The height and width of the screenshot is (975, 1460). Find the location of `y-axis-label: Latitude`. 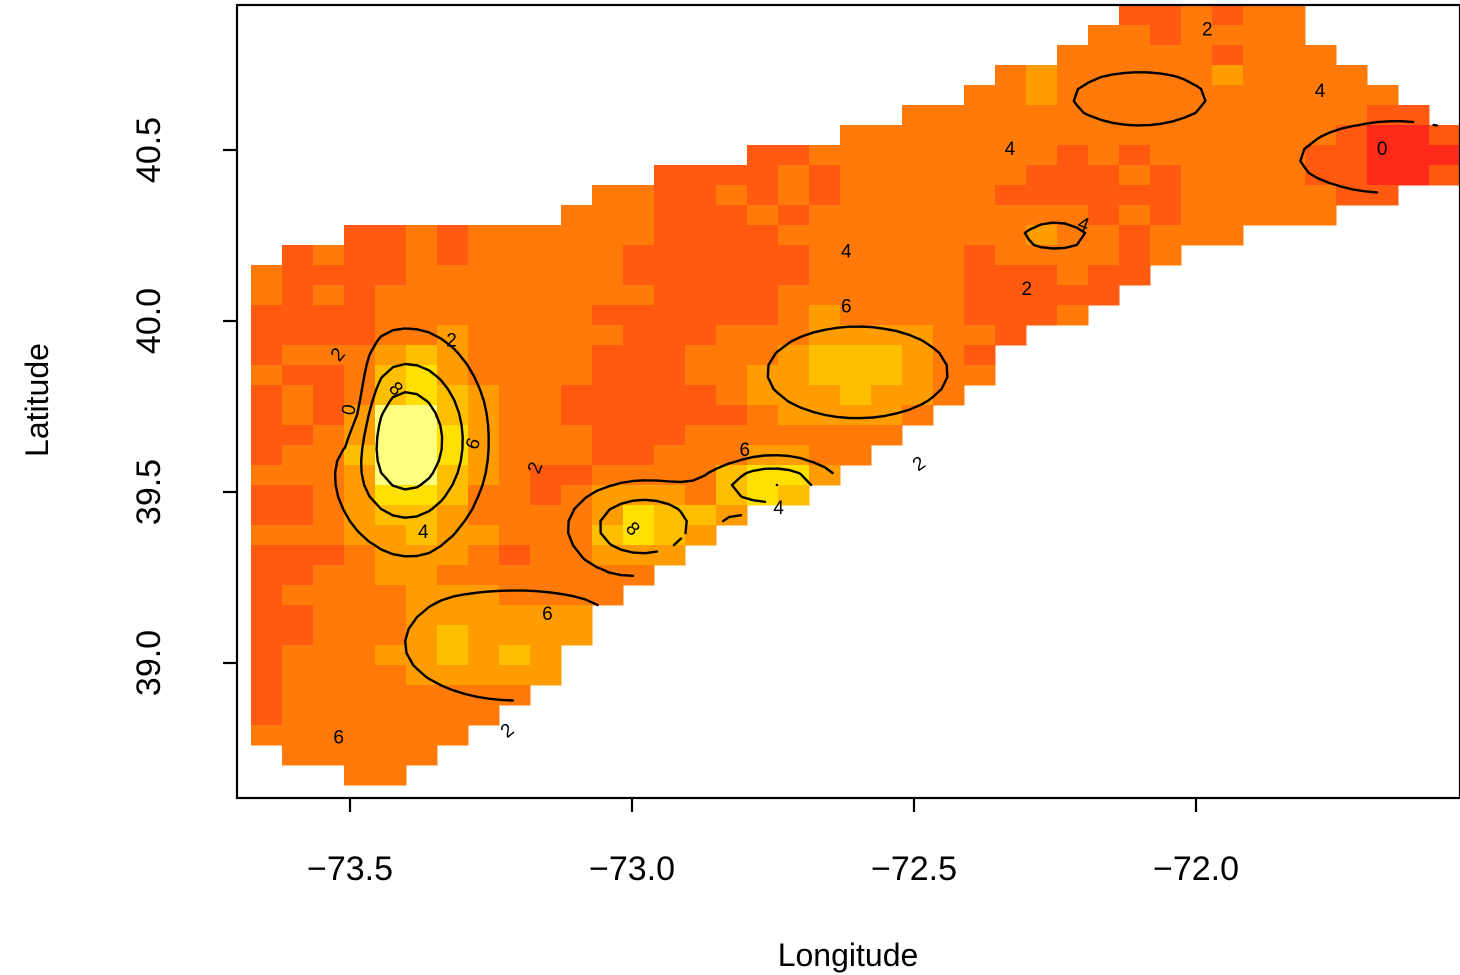

y-axis-label: Latitude is located at coordinates (37, 400).